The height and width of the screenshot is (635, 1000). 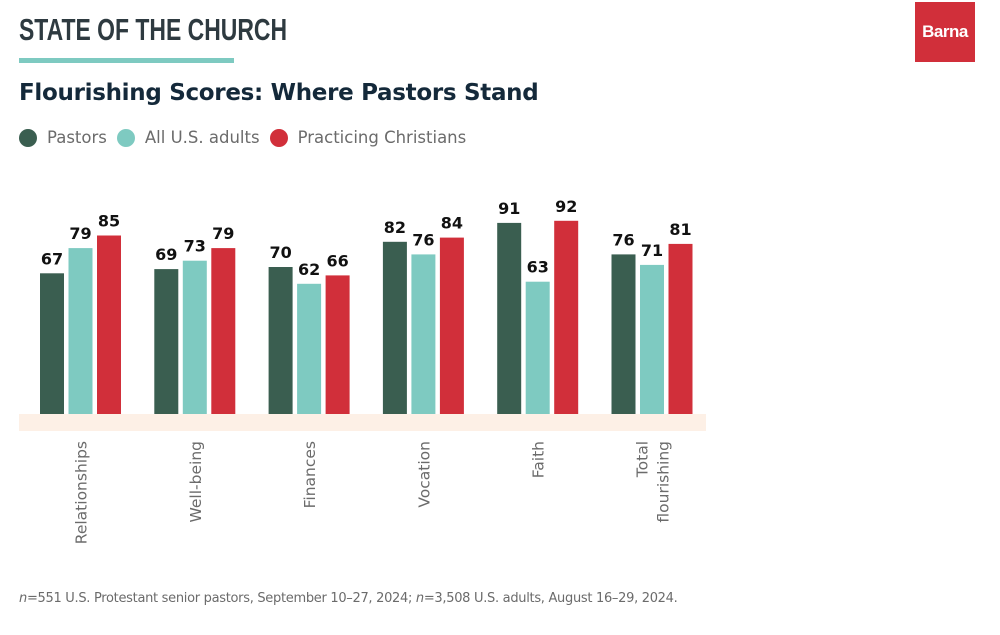 What do you see at coordinates (366, 238) in the screenshot?
I see `value-labels-layer: 67 79 85 69 73 79 70 62 66 82 76 84 91 63 92 76 71 81` at bounding box center [366, 238].